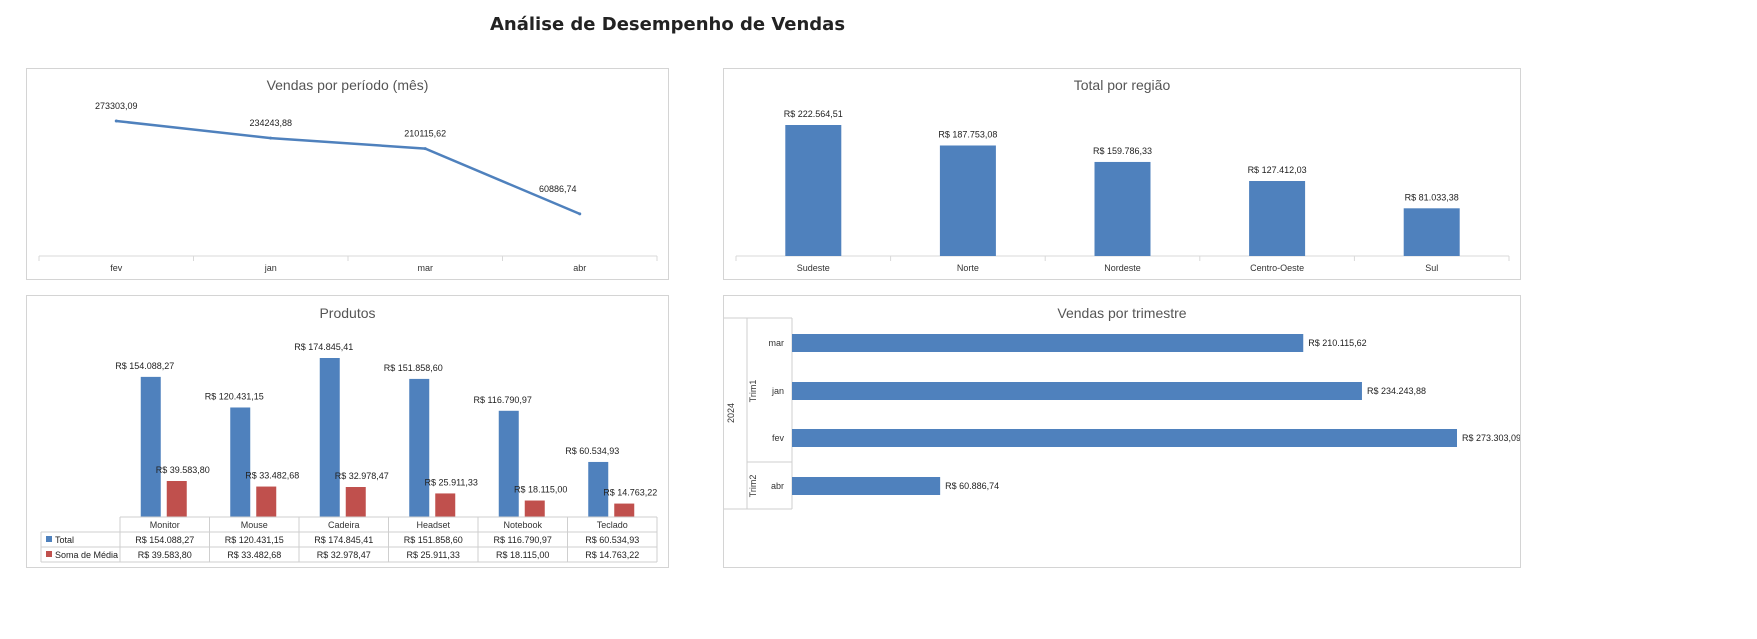  Describe the element at coordinates (1122, 313) in the screenshot. I see `chart-title: Vendas por trimestre` at that location.